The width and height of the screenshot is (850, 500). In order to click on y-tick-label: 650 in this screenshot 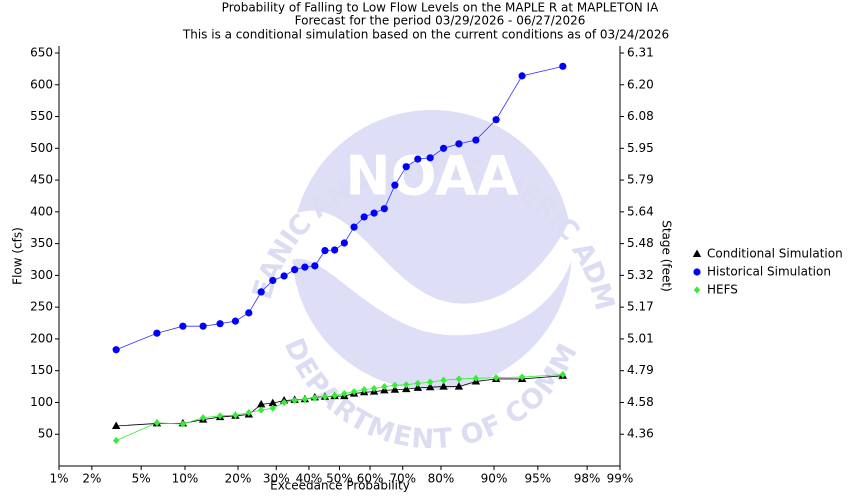, I will do `click(41, 52)`.